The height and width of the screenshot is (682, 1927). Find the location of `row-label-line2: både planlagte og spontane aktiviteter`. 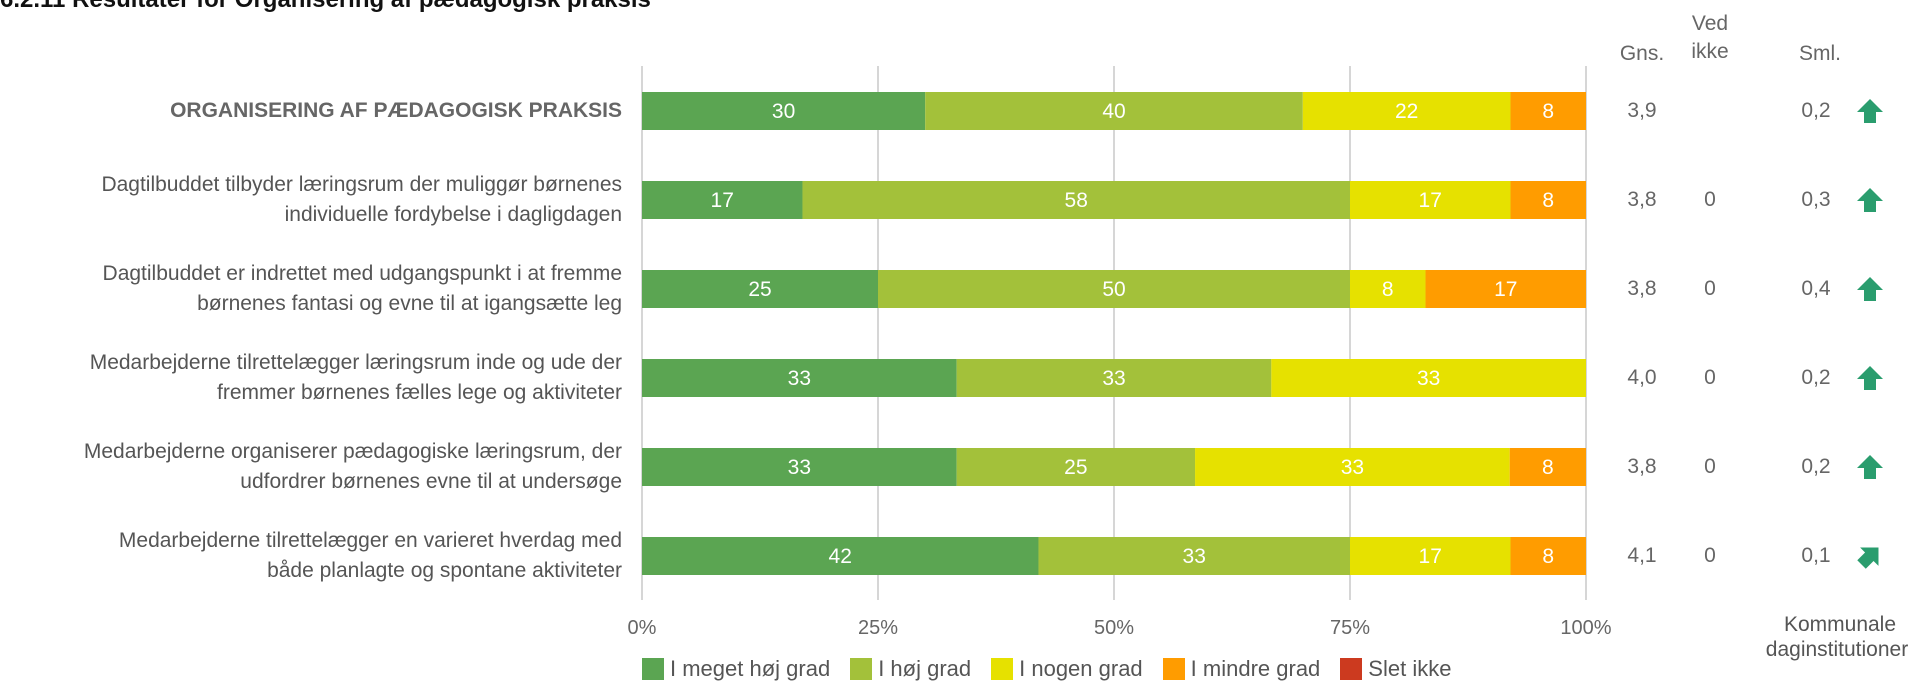

row-label-line2: både planlagte og spontane aktiviteter is located at coordinates (444, 570).